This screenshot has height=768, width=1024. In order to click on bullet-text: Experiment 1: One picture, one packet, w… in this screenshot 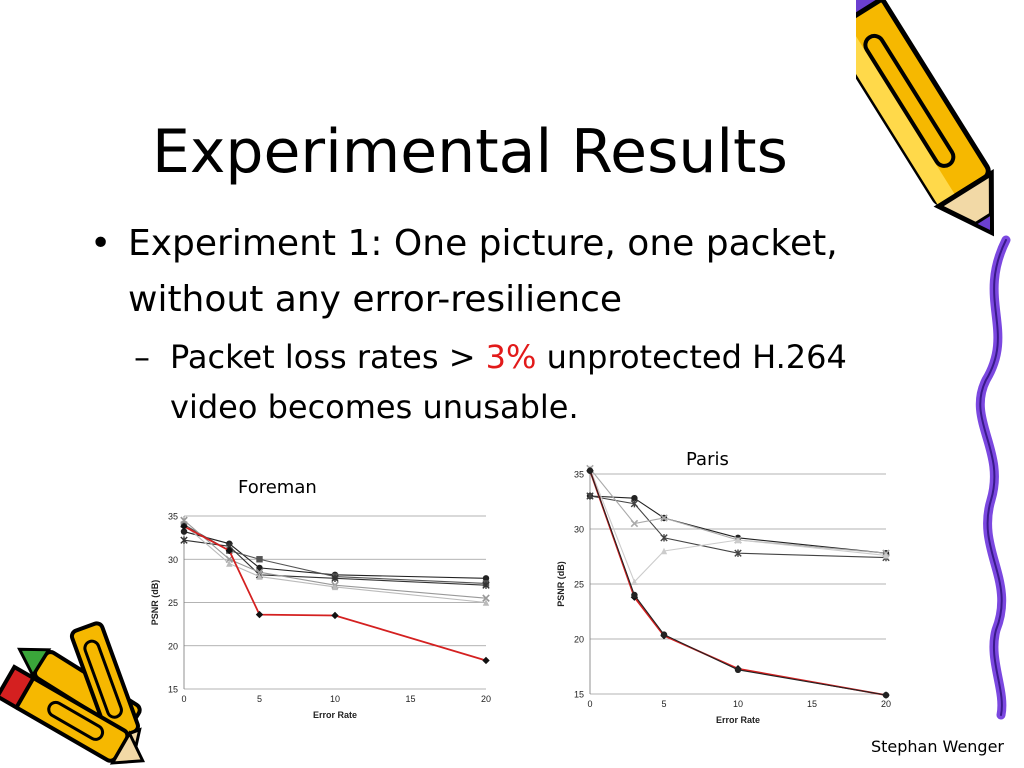, I will do `click(483, 271)`.